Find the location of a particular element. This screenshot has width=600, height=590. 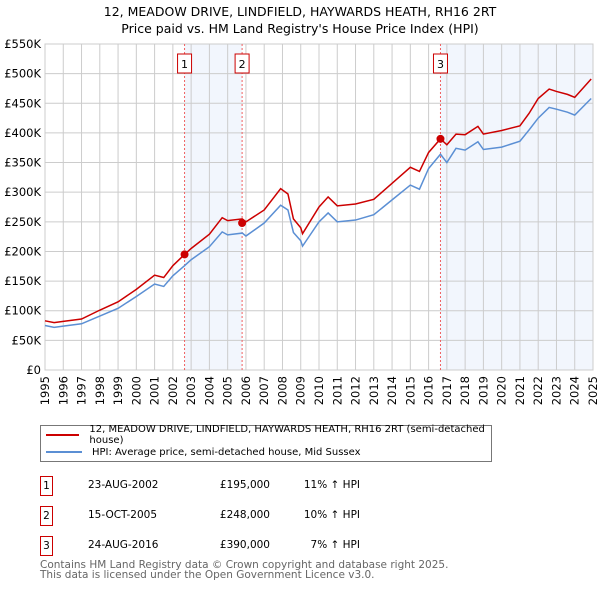

y-tick-label: £0 is located at coordinates (33, 370).